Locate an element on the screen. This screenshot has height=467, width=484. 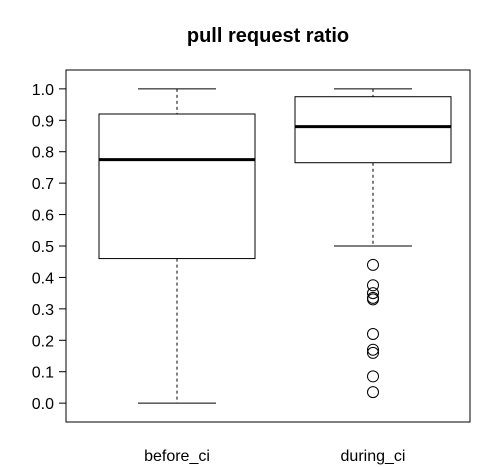
chart-title: pull request ratio is located at coordinates (268, 36).